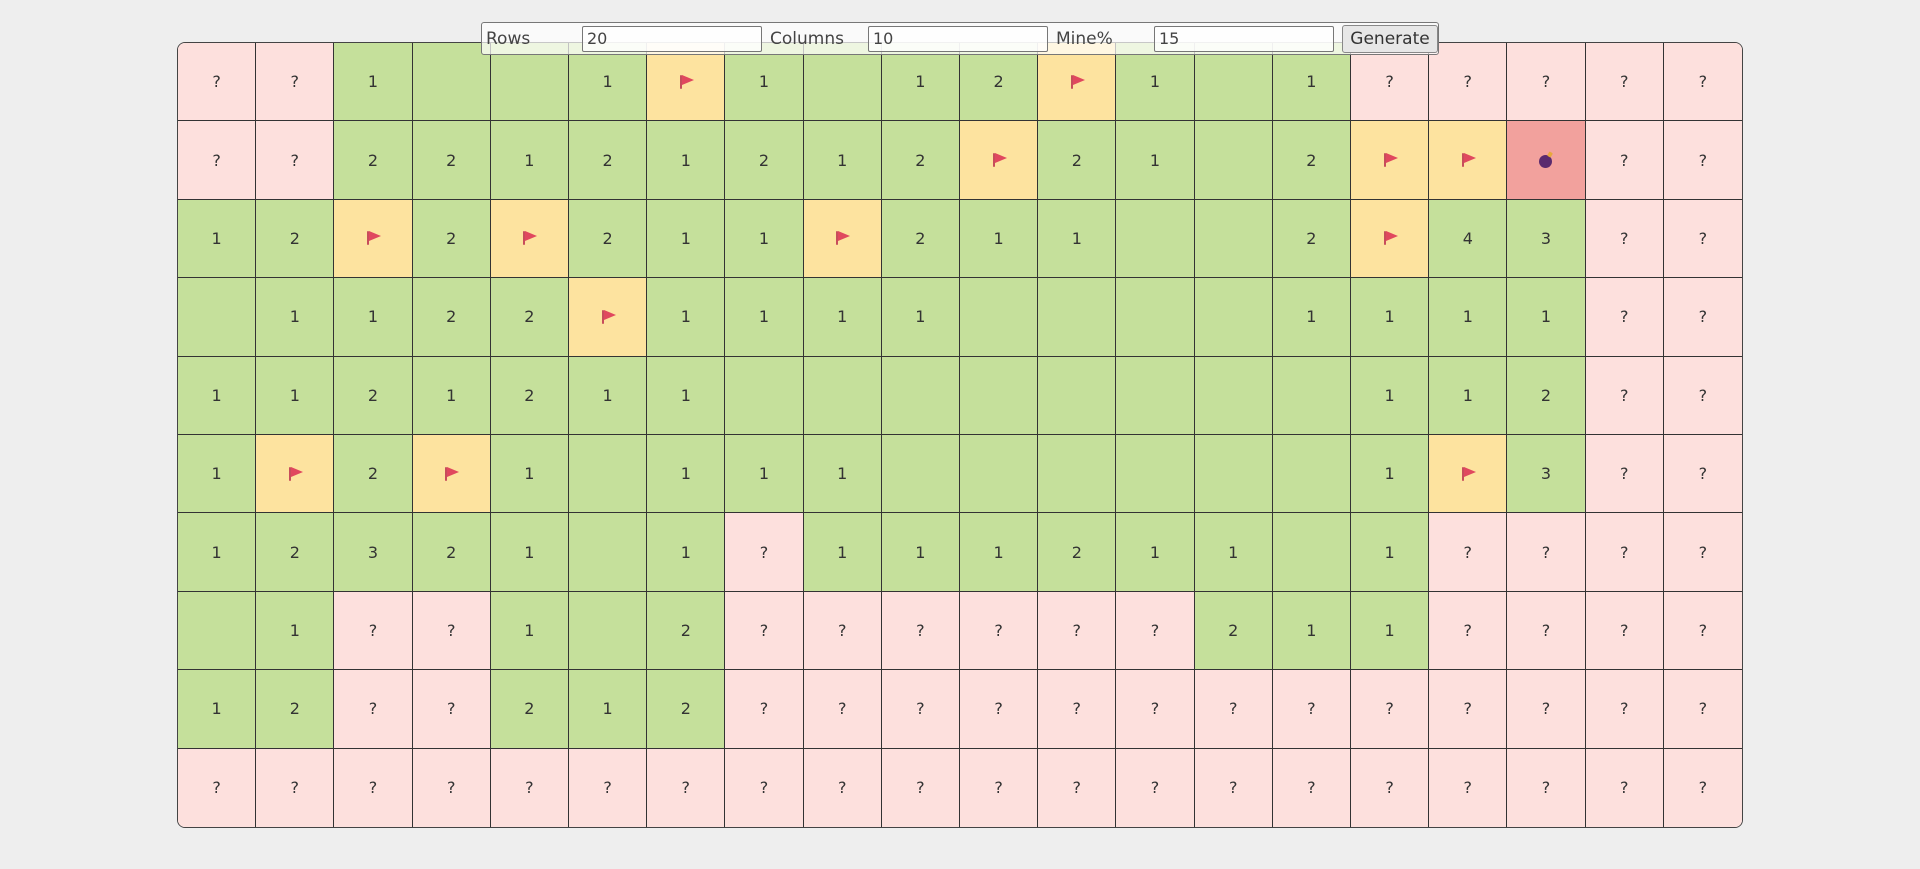 The image size is (1920, 869). I want to click on columns-input, so click(958, 38).